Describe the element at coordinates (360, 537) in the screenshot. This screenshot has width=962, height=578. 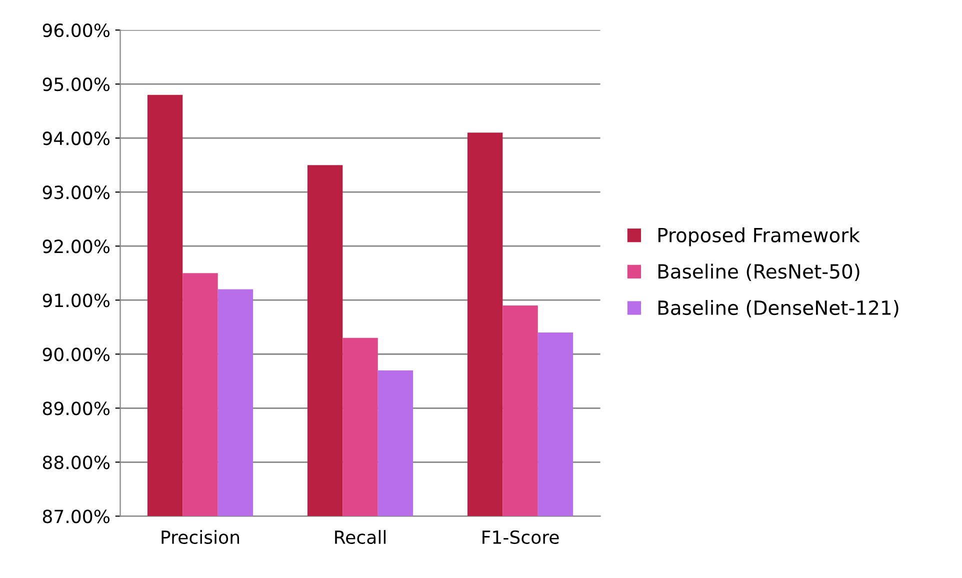
I see `x-tick-label: Recall` at that location.